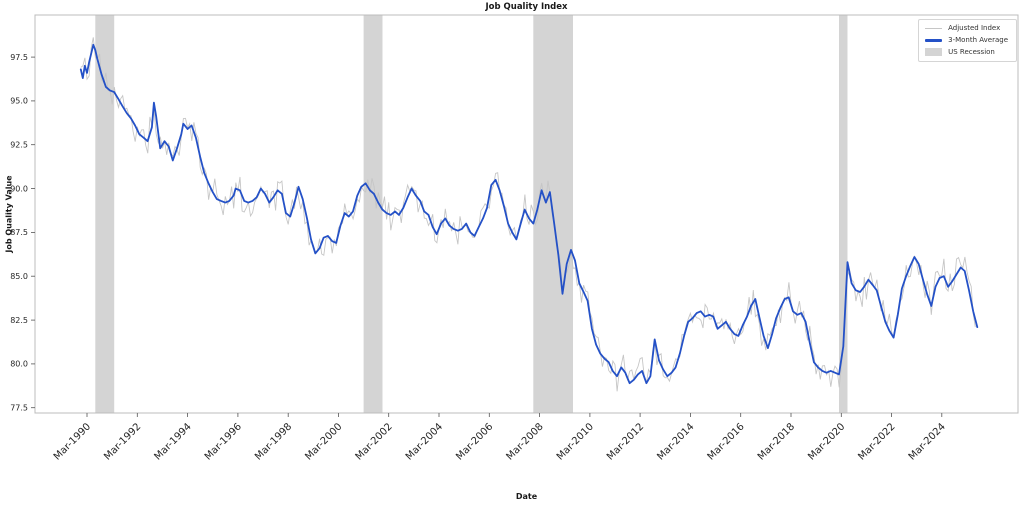  I want to click on x-tick-label: Mar-1990, so click(72, 441).